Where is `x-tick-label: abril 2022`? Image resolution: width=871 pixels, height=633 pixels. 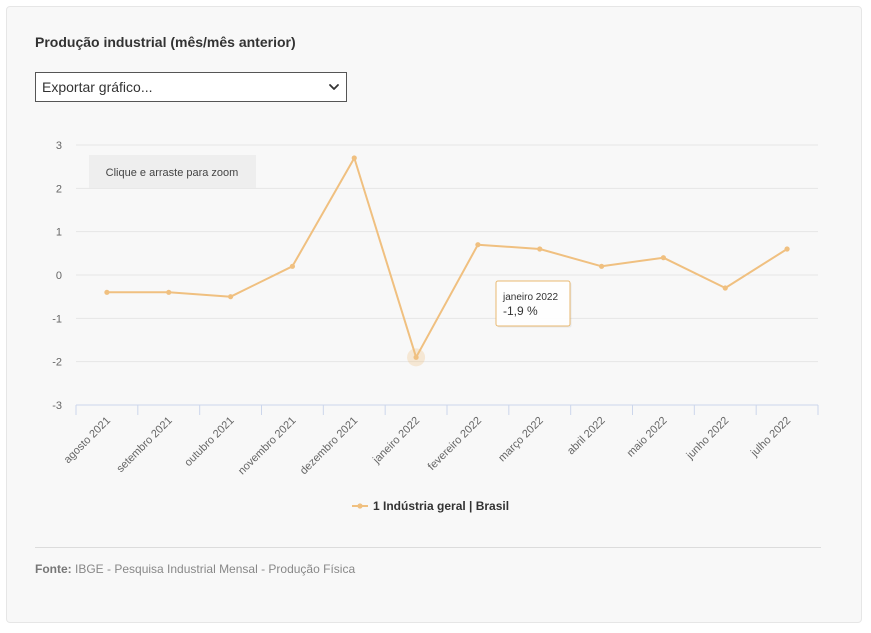 x-tick-label: abril 2022 is located at coordinates (586, 436).